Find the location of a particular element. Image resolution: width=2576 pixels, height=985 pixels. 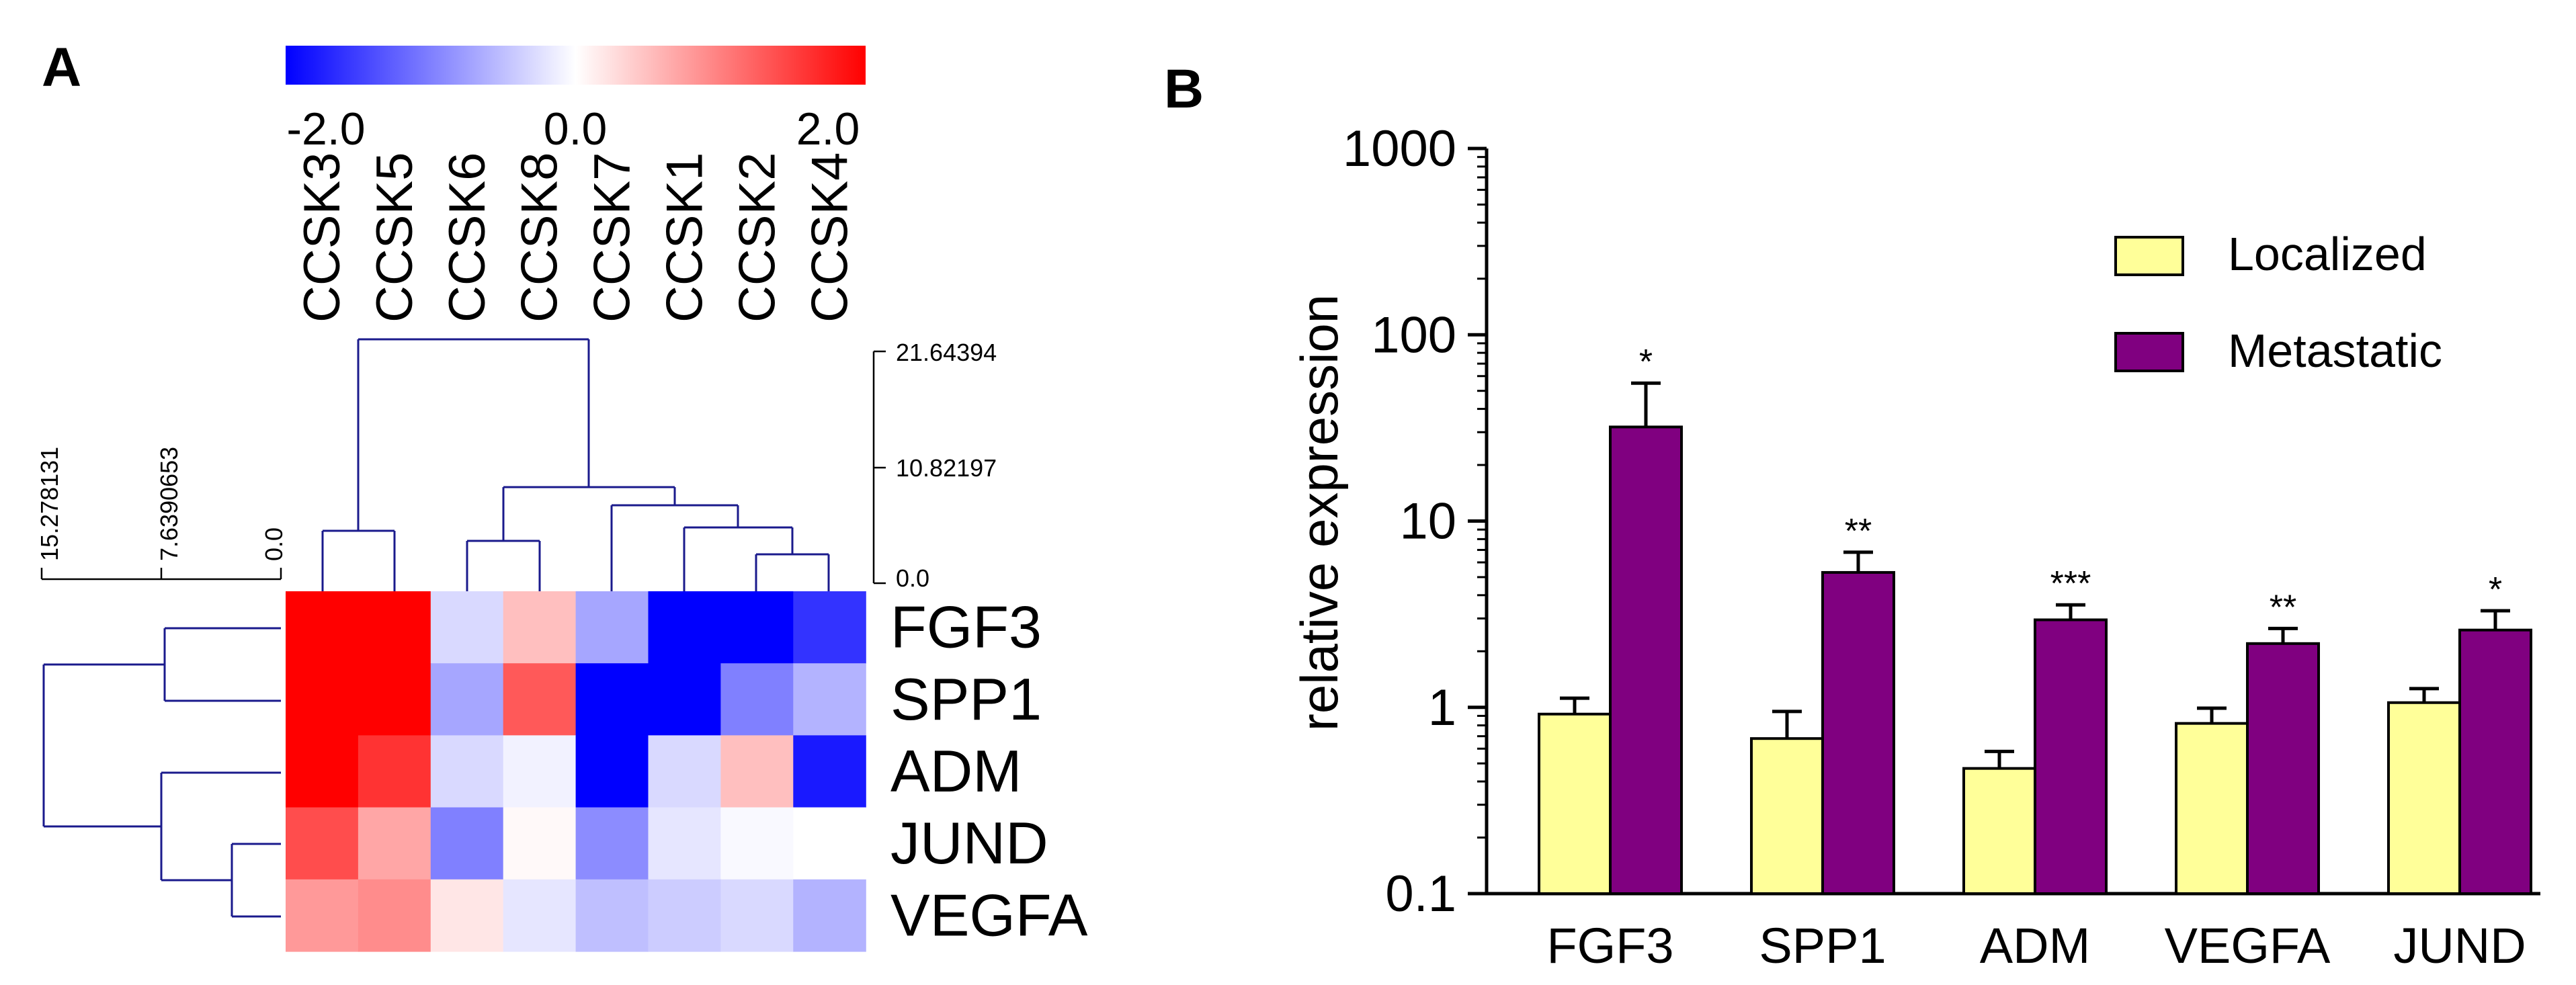

row-scale-label: 15.278131 is located at coordinates (49, 504).